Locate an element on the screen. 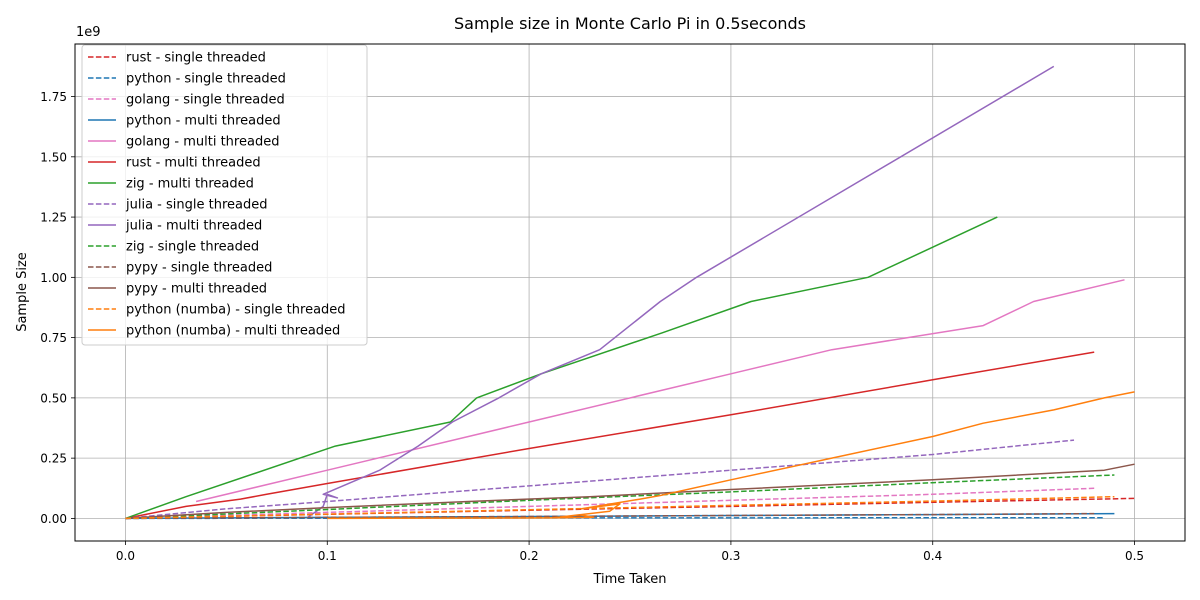  legend-label: julia - single threaded is located at coordinates (196, 205).